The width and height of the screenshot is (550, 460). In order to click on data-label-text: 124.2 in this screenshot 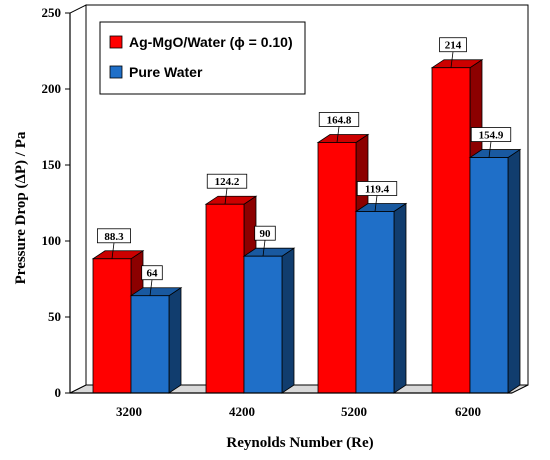, I will do `click(227, 182)`.